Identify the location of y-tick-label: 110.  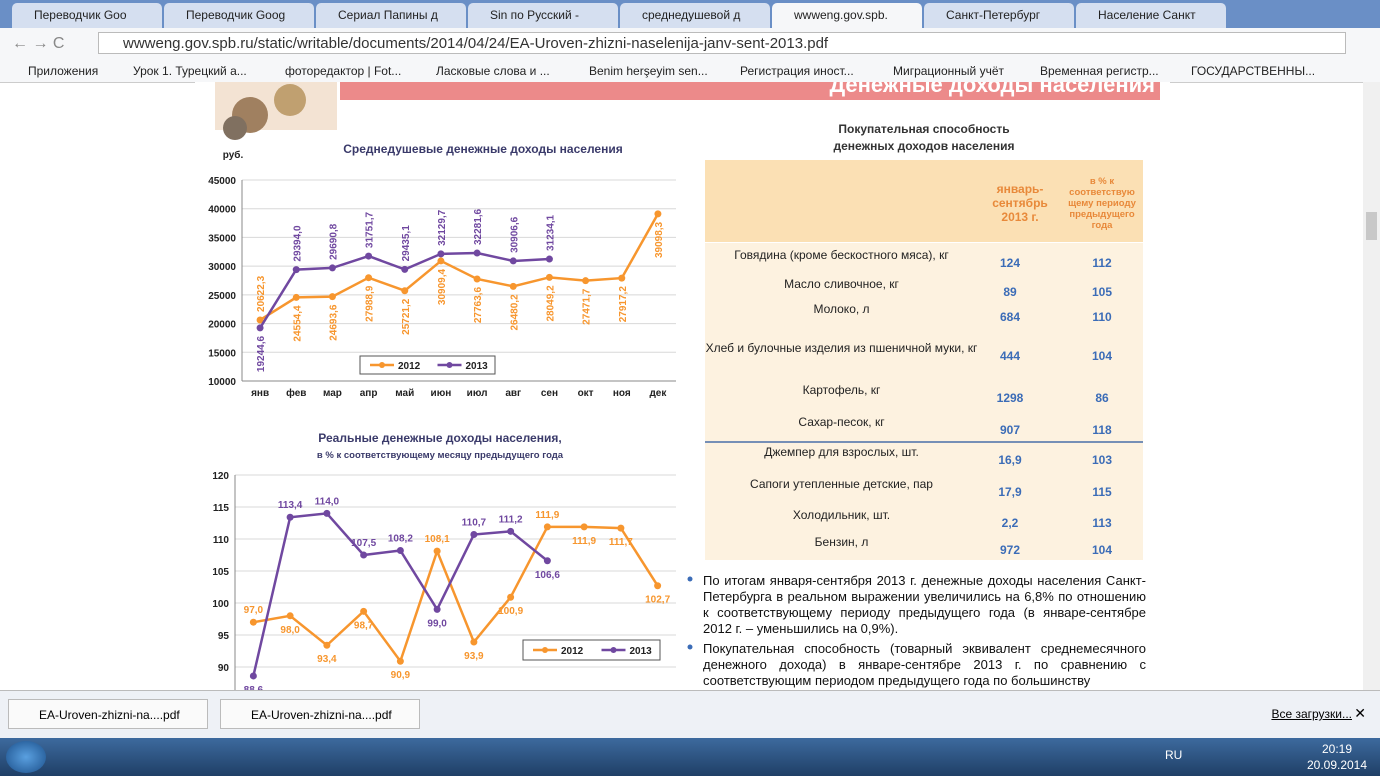
(221, 540).